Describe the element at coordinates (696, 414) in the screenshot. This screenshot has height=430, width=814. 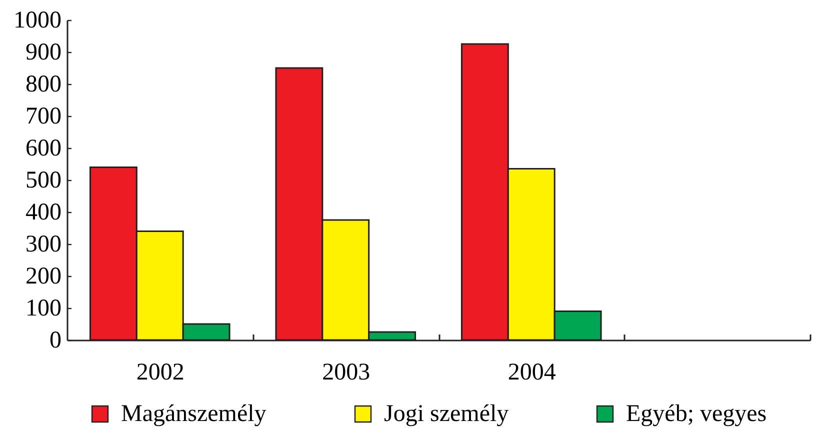
I see `legend-label: Egyéb; vegyes` at that location.